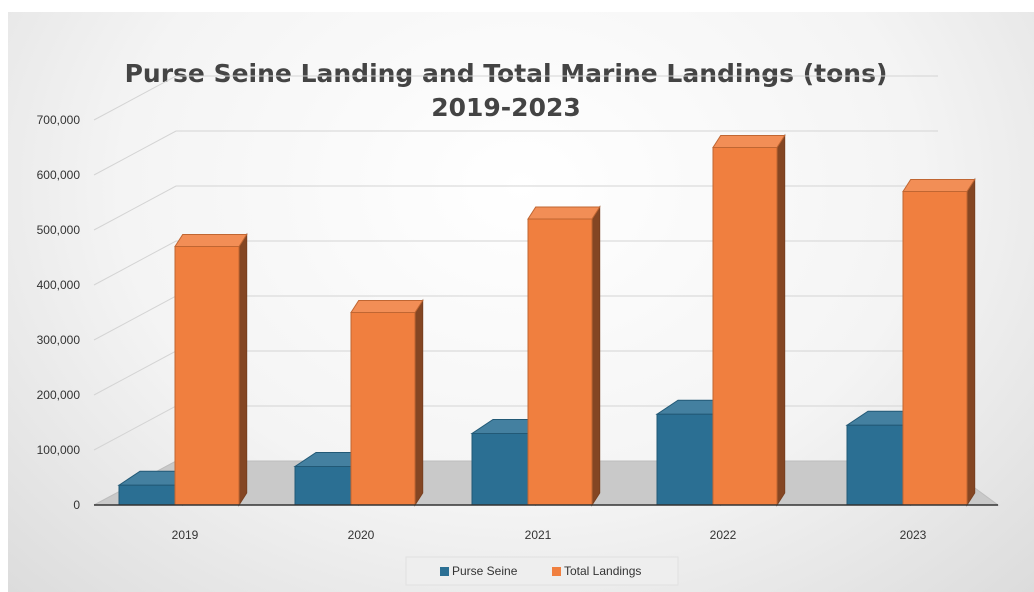 The height and width of the screenshot is (592, 1034). I want to click on y-tick-label: 400,000, so click(59, 285).